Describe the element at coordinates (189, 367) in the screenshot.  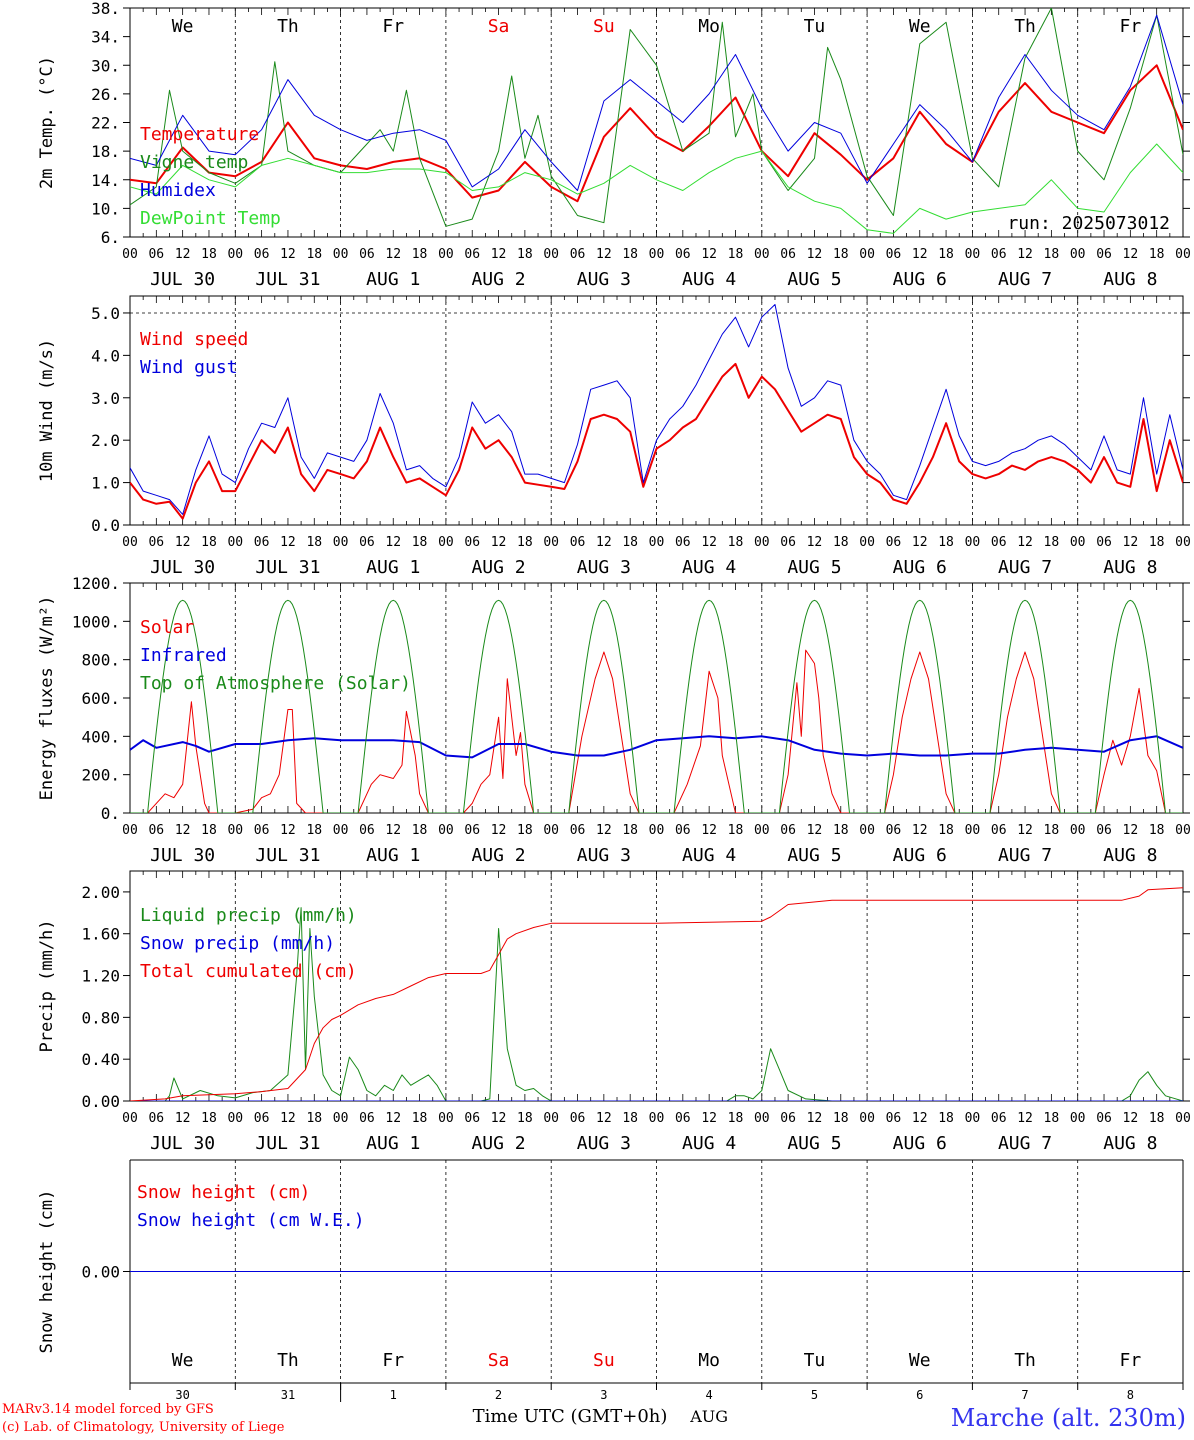
I see `legend-entry: Wind gust` at that location.